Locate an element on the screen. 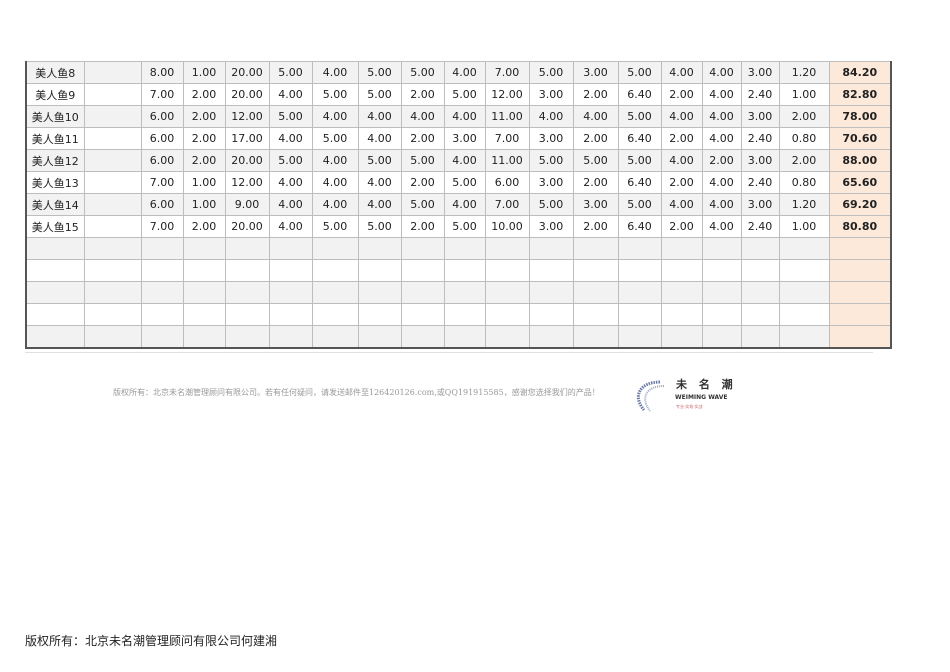 This screenshot has height=672, width=950. name-cell: 美人鱼10 is located at coordinates (55, 116).